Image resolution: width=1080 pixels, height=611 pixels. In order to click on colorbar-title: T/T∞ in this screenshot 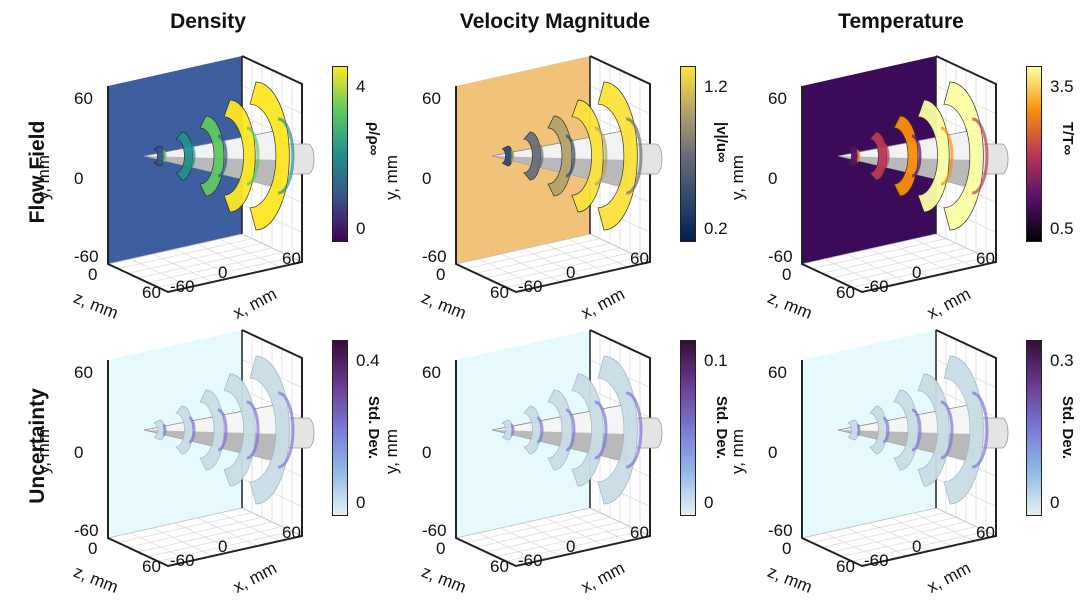, I will do `click(1067, 139)`.